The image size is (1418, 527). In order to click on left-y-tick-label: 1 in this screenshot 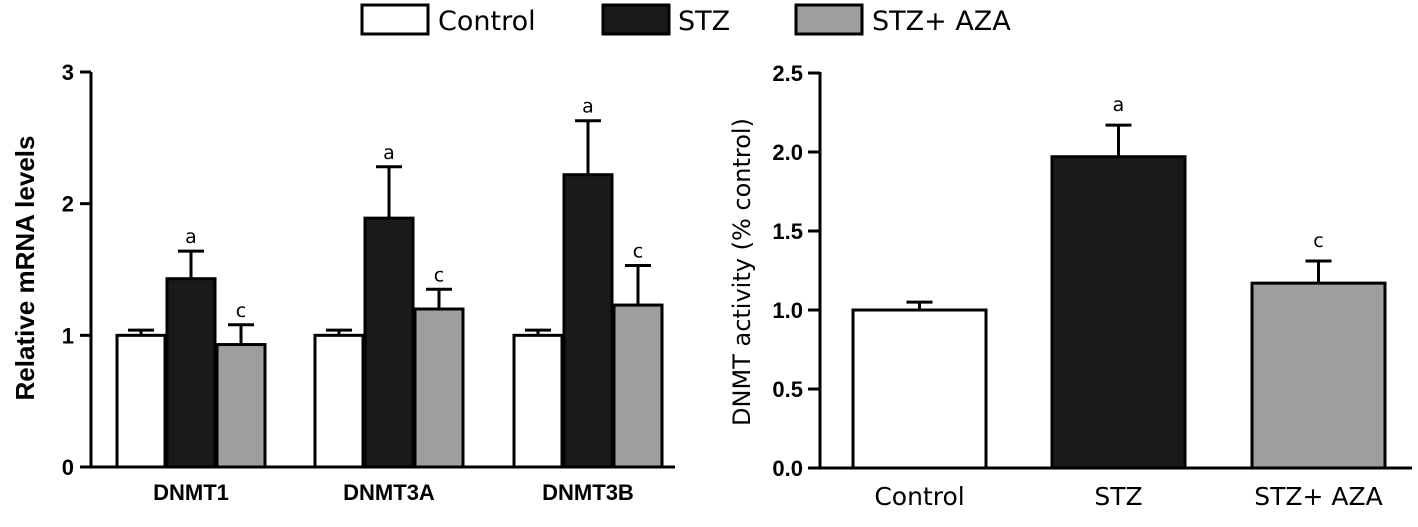, I will do `click(68, 335)`.